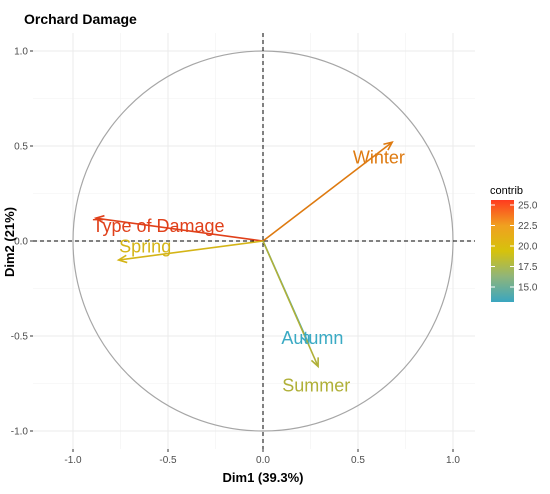  Describe the element at coordinates (290, 303) in the screenshot. I see `arrow-summer` at that location.